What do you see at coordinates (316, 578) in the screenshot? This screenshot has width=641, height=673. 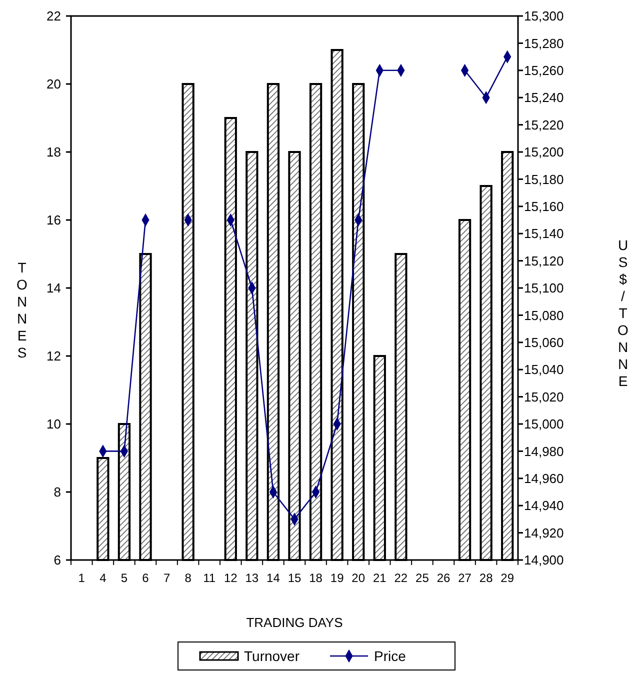 I see `x-tick-label: 18` at bounding box center [316, 578].